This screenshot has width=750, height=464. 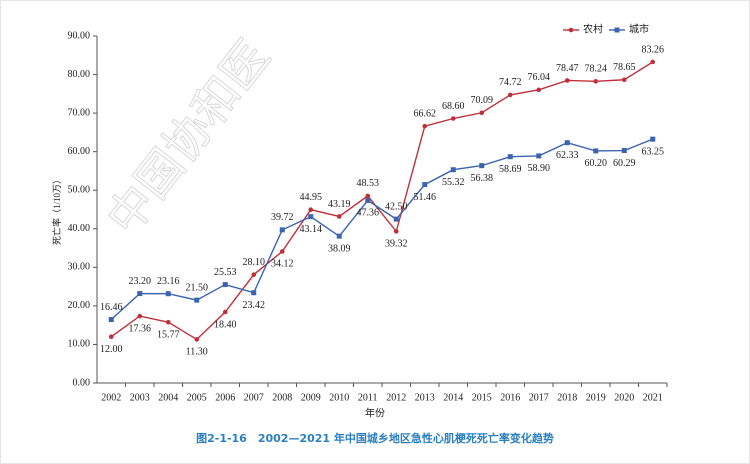 What do you see at coordinates (368, 183) in the screenshot?
I see `data-label: 48.53` at bounding box center [368, 183].